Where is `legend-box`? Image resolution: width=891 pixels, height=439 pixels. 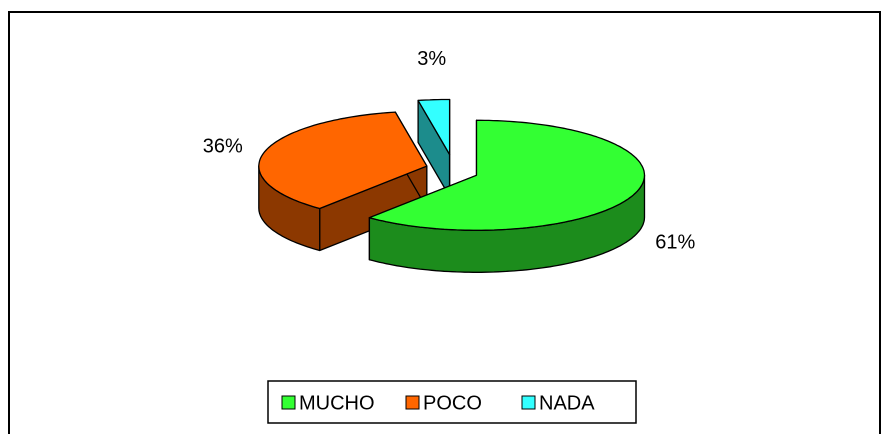
legend-box is located at coordinates (452, 402).